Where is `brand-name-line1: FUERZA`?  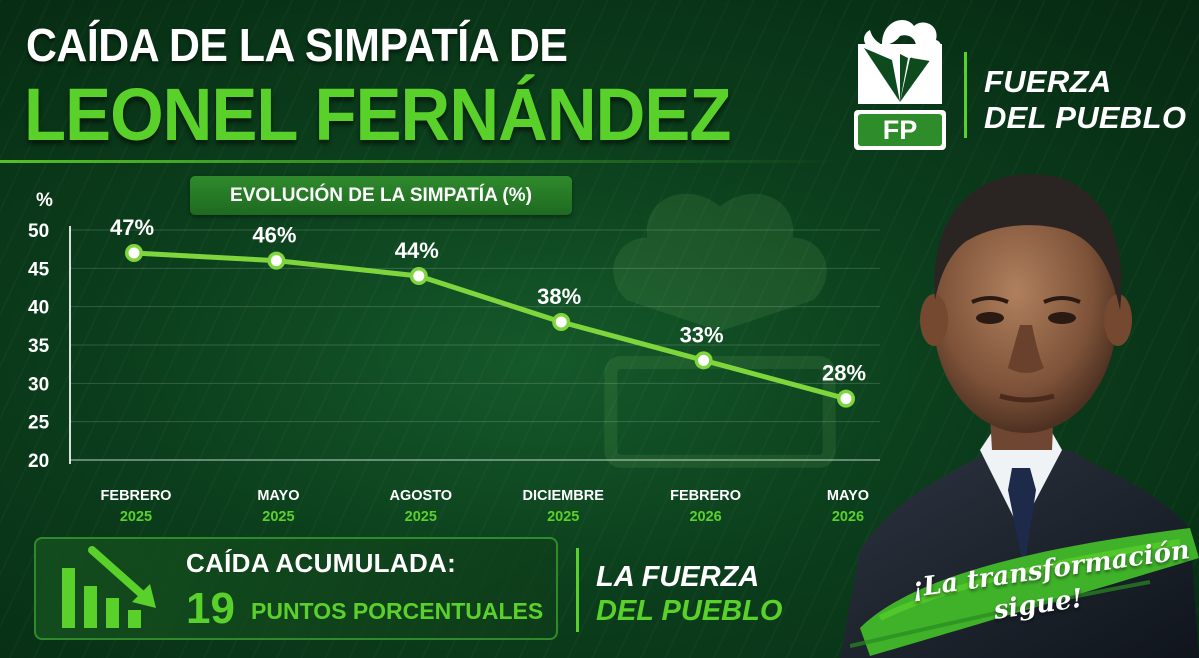 brand-name-line1: FUERZA is located at coordinates (1048, 81).